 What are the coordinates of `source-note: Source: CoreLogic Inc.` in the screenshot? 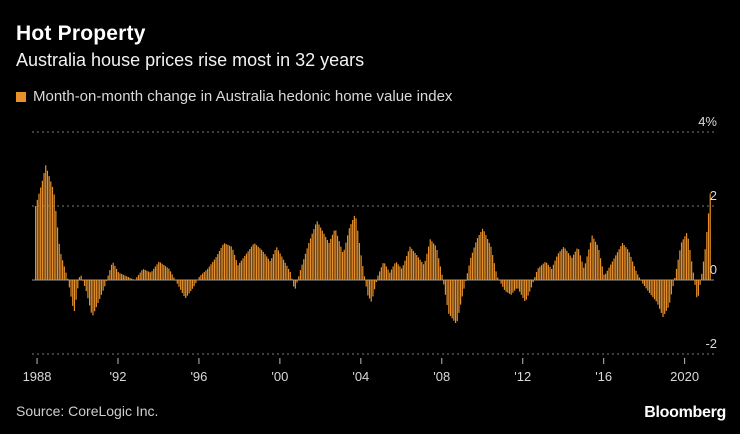 It's located at (87, 411).